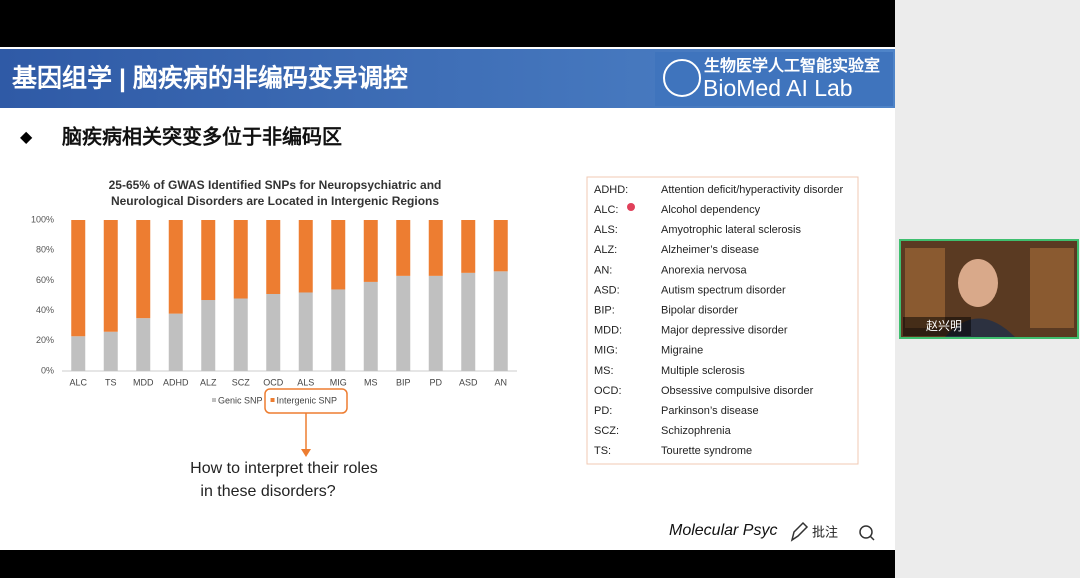 This screenshot has width=1080, height=583. What do you see at coordinates (403, 382) in the screenshot?
I see `x-tick-label: BIP` at bounding box center [403, 382].